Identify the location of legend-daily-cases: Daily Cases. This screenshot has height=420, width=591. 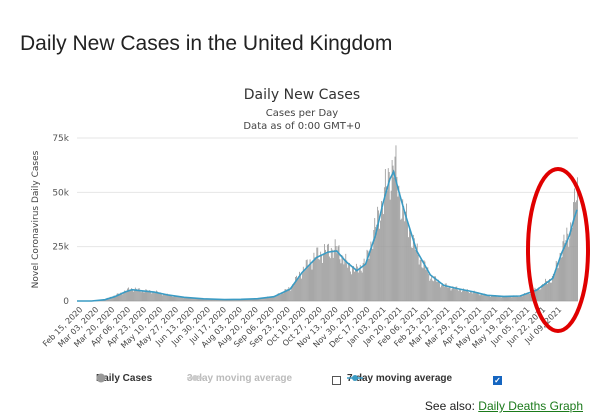
(124, 378).